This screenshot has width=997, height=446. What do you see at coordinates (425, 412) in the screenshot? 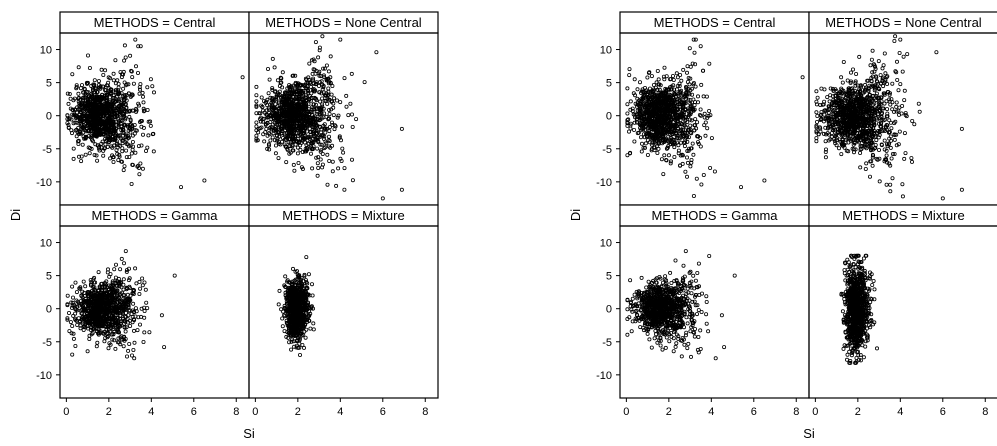
I see `x-tick-label: 8` at bounding box center [425, 412].